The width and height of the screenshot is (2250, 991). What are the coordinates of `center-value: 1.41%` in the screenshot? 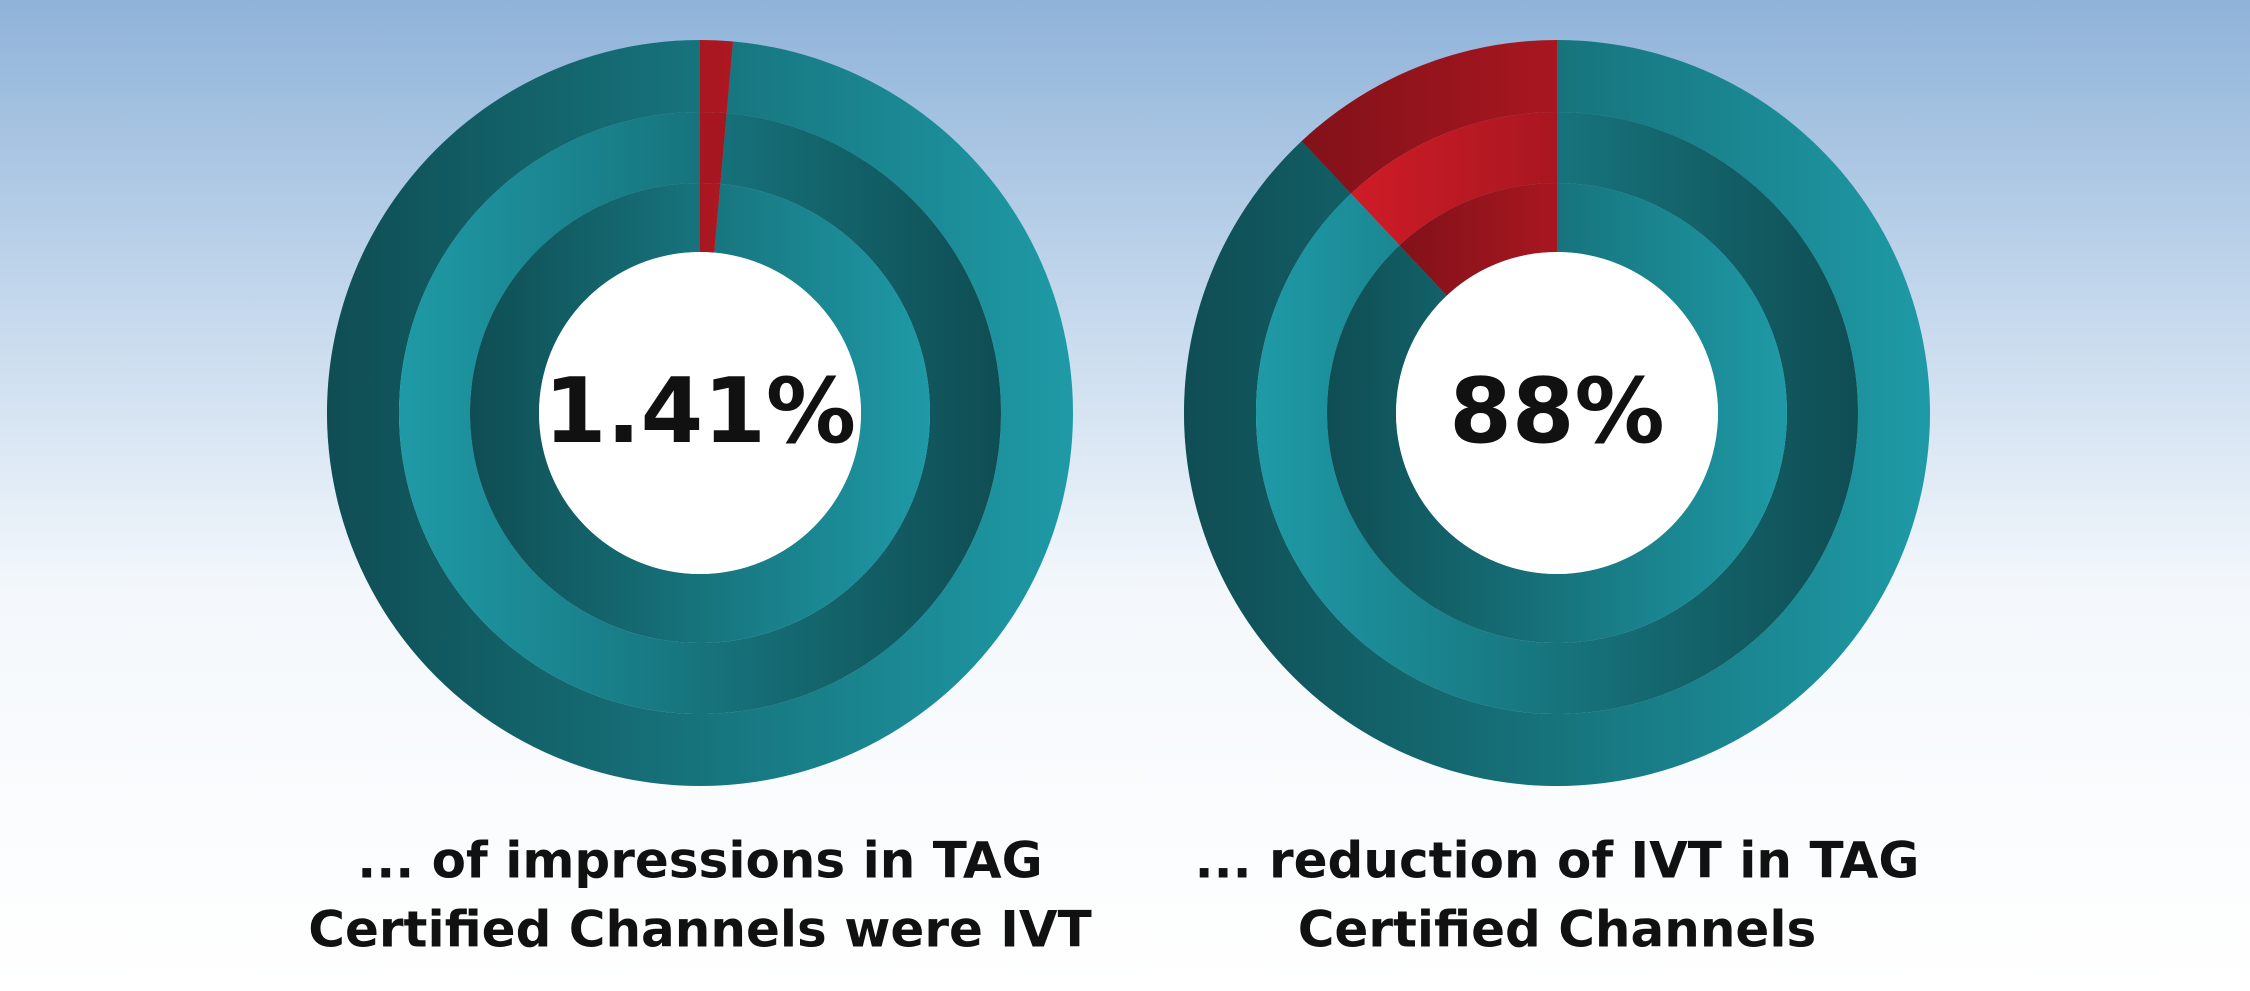 It's located at (700, 411).